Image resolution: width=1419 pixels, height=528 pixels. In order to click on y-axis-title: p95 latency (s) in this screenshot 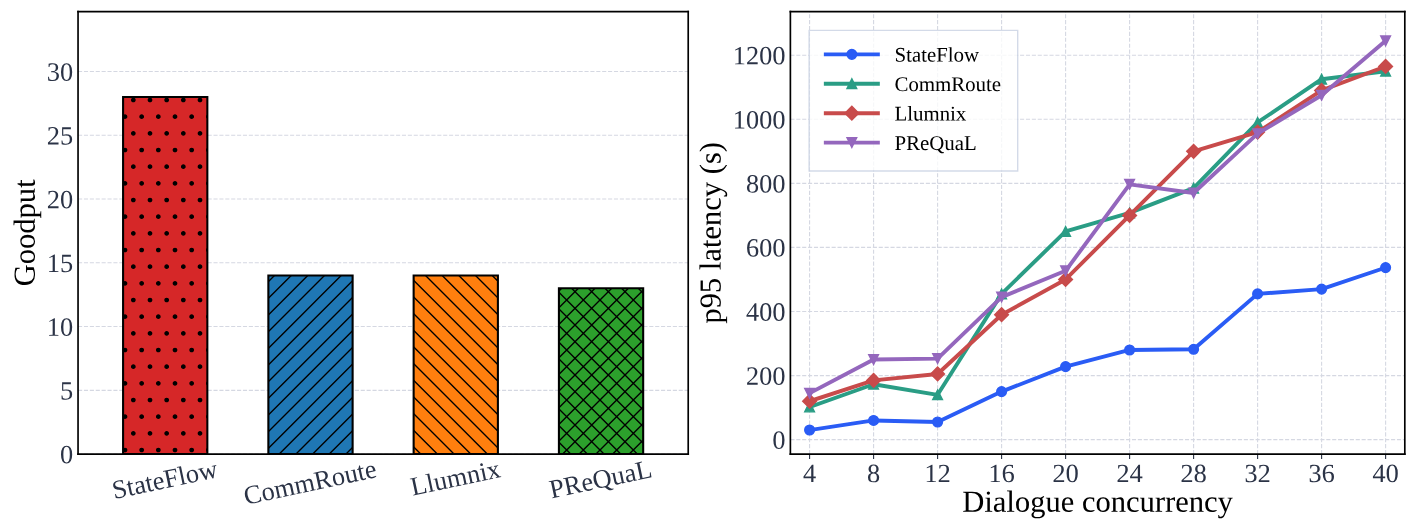, I will do `click(713, 233)`.